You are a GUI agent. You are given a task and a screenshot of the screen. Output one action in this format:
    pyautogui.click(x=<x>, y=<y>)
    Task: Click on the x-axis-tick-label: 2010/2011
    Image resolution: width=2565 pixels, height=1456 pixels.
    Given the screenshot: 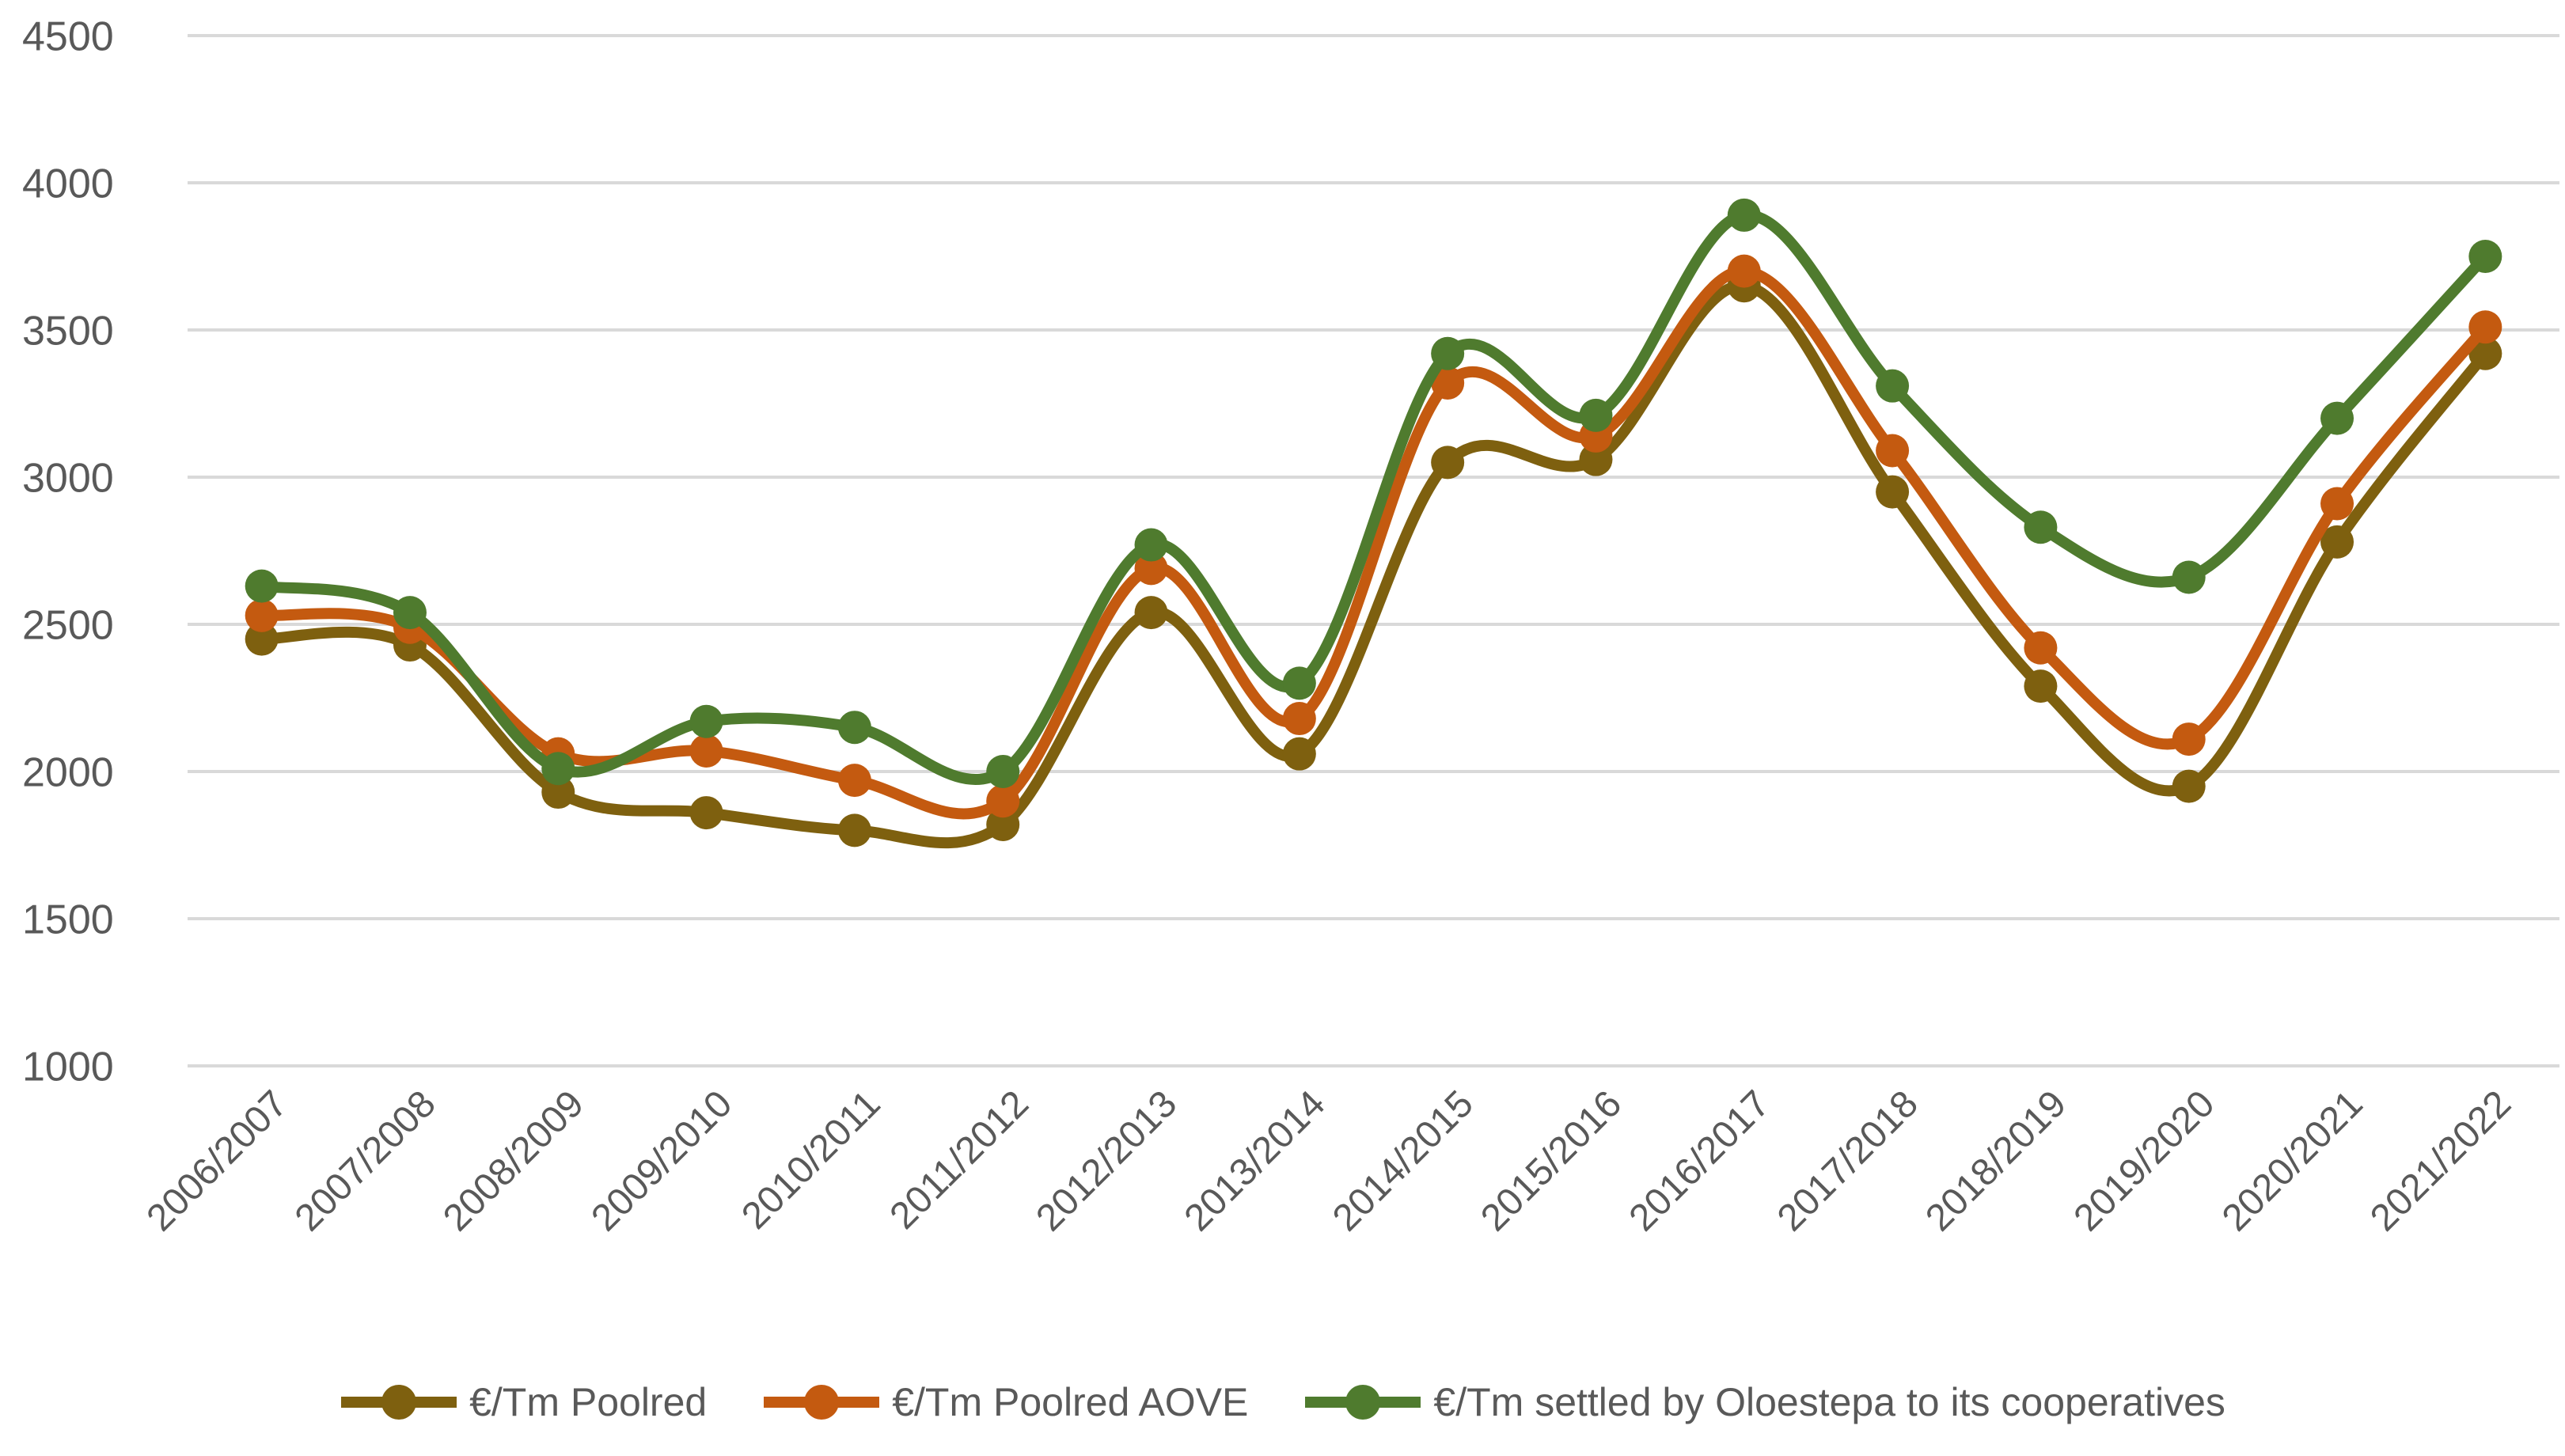 What is the action you would take?
    pyautogui.click(x=811, y=1160)
    